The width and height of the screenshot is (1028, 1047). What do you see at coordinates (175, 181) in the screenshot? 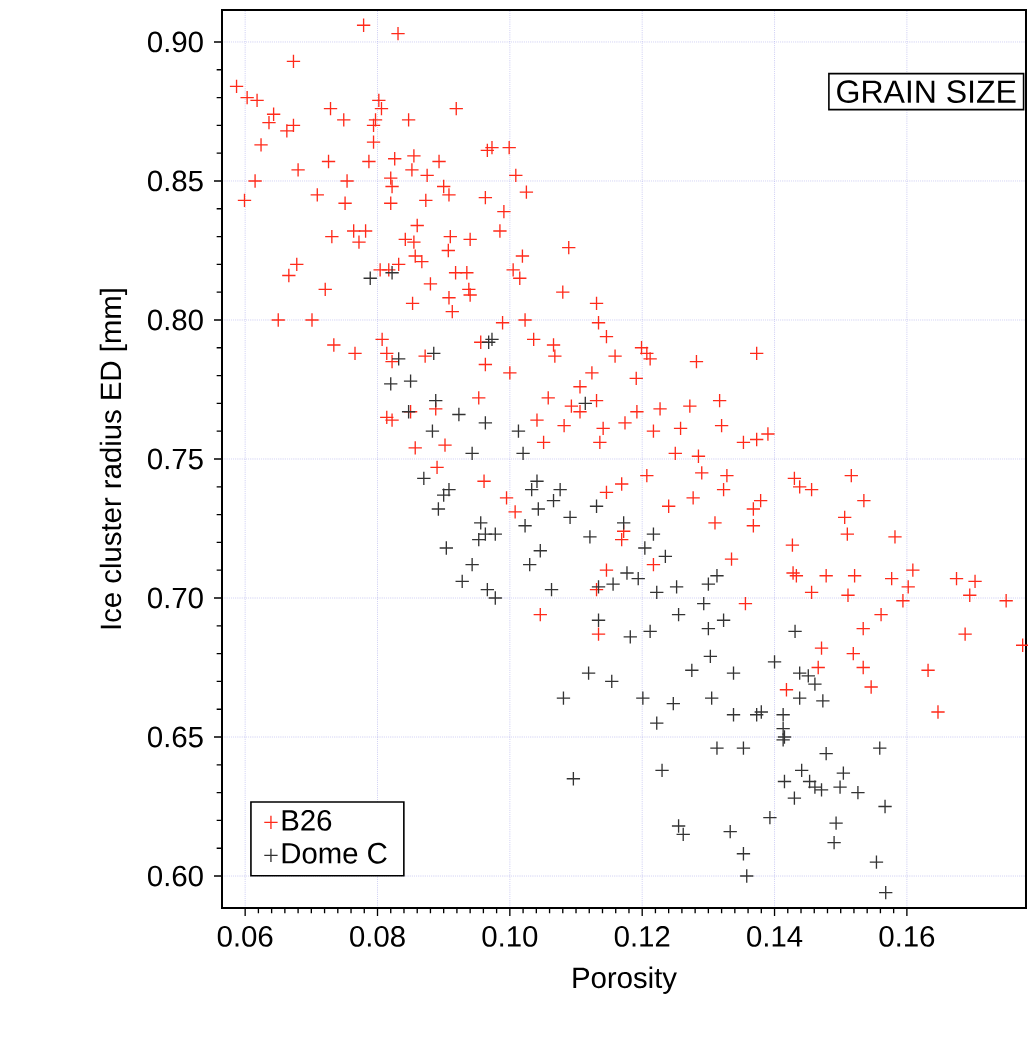
I see `y-tick-label: 0.85` at bounding box center [175, 181].